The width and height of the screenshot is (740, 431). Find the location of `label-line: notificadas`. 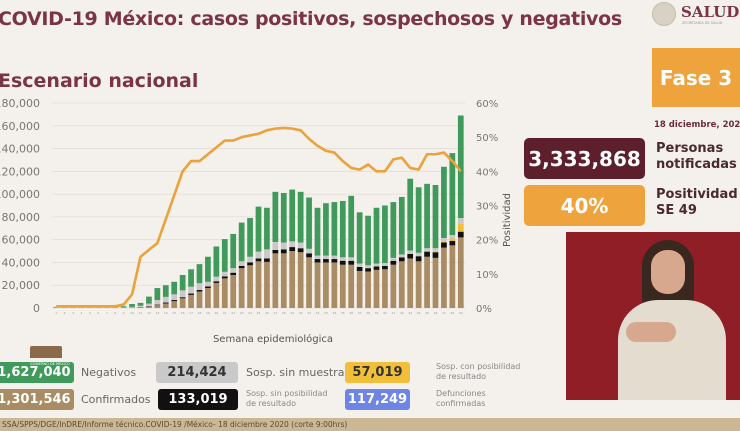

label-line: notificadas is located at coordinates (696, 164).